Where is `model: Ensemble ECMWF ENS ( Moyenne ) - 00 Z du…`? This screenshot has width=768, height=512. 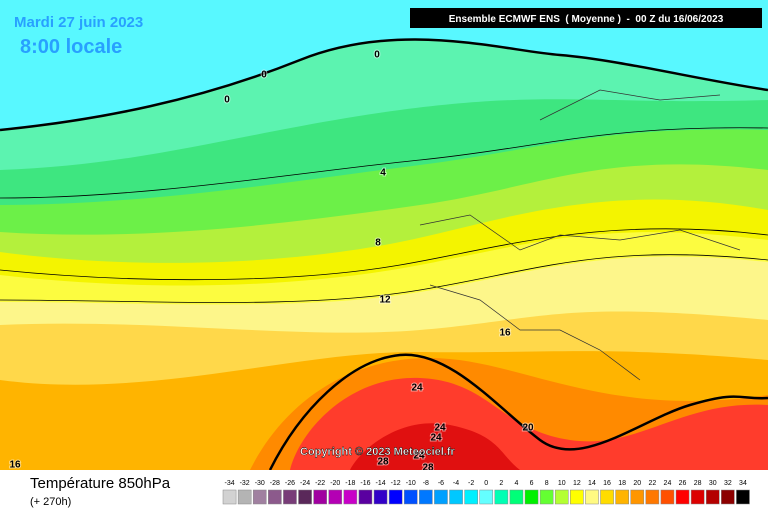 model: Ensemble ECMWF ENS ( Moyenne ) - 00 Z du… is located at coordinates (586, 19).